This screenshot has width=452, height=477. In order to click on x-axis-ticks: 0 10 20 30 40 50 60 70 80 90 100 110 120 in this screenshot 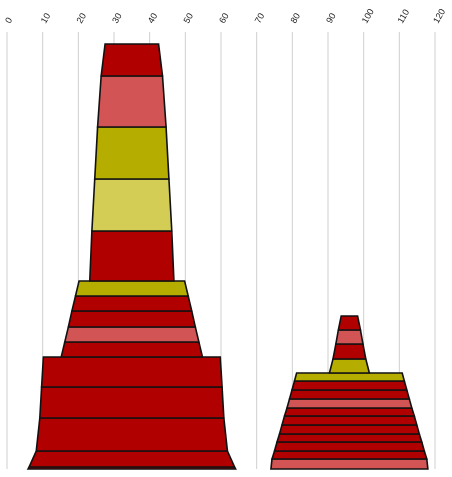, I will do `click(225, 16)`.